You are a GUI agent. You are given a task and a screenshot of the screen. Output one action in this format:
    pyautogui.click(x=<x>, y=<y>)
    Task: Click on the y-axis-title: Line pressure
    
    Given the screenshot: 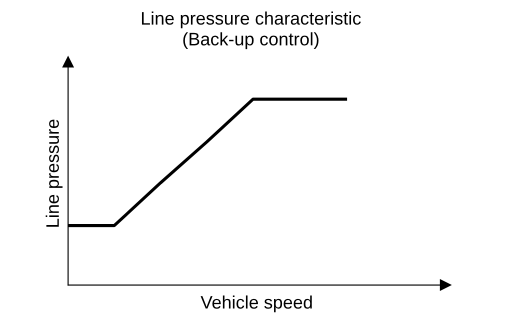 What is the action you would take?
    pyautogui.click(x=54, y=173)
    